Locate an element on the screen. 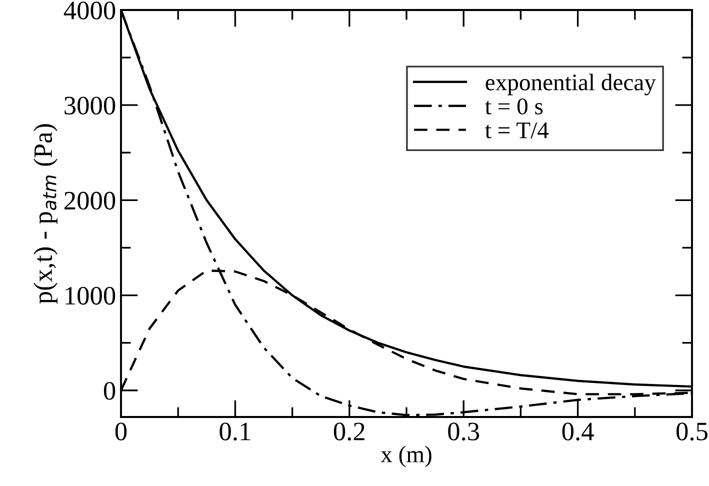  y-tick-label: 0 is located at coordinates (110, 391).